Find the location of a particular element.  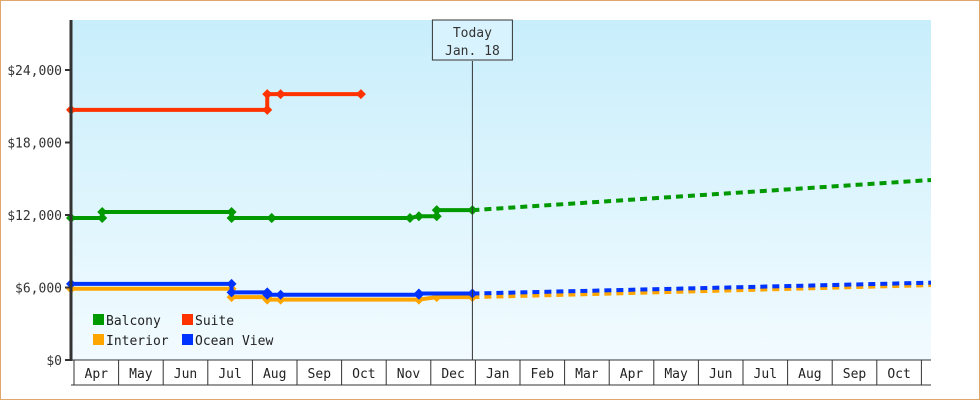

legend-item-ocean-view: Ocean View is located at coordinates (227, 341).